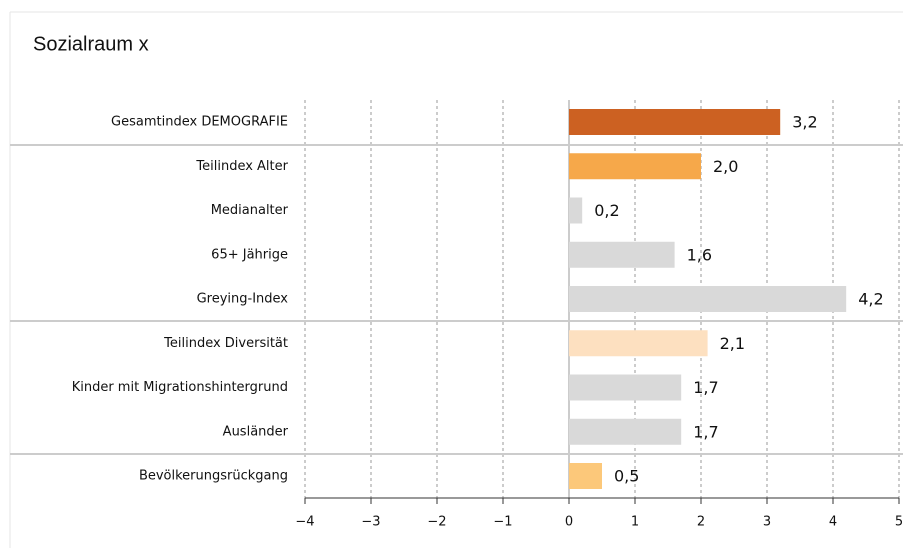  Describe the element at coordinates (635, 522) in the screenshot. I see `x-tick-label: 1` at that location.